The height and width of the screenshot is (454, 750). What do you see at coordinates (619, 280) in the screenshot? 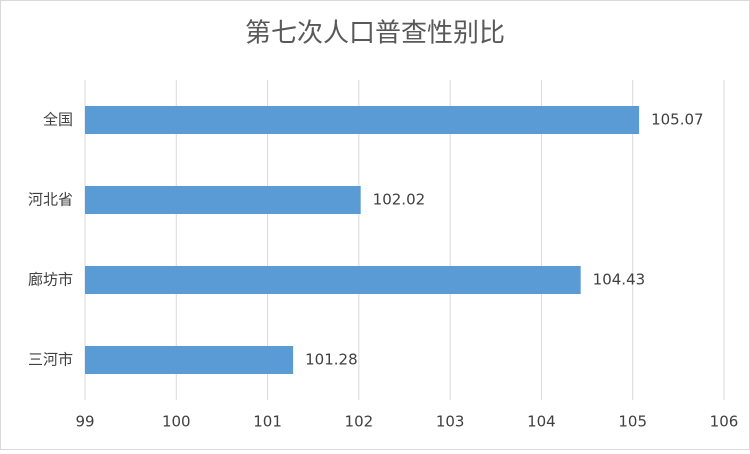
I see `data-label: 104.43` at bounding box center [619, 280].